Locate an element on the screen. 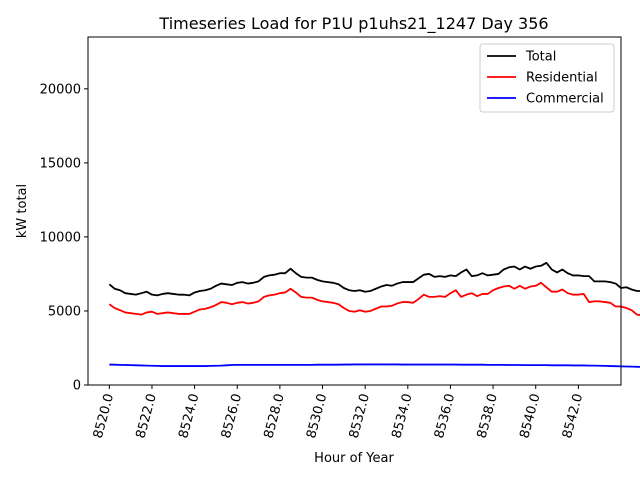  legend: Total Residential Commercial is located at coordinates (547, 78).